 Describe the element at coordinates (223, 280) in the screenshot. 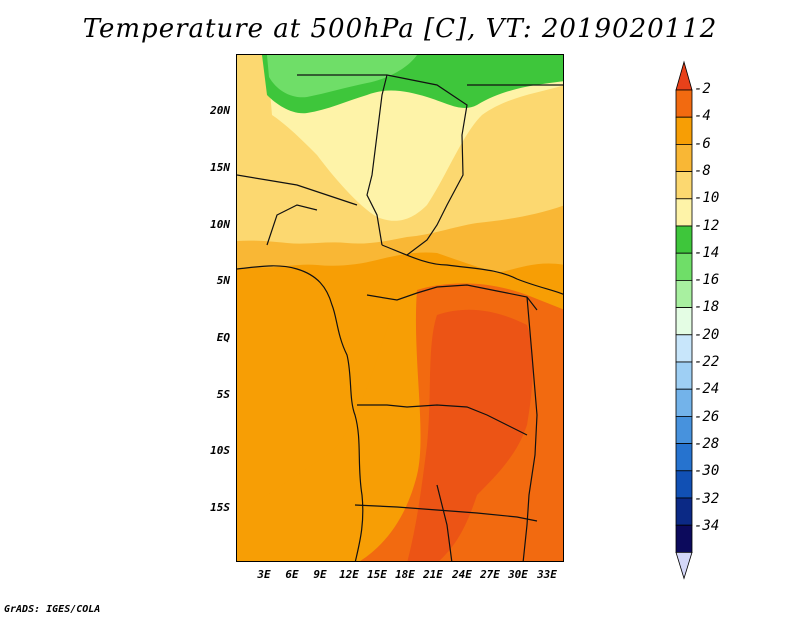

I see `lat-label-5n: 5N` at that location.